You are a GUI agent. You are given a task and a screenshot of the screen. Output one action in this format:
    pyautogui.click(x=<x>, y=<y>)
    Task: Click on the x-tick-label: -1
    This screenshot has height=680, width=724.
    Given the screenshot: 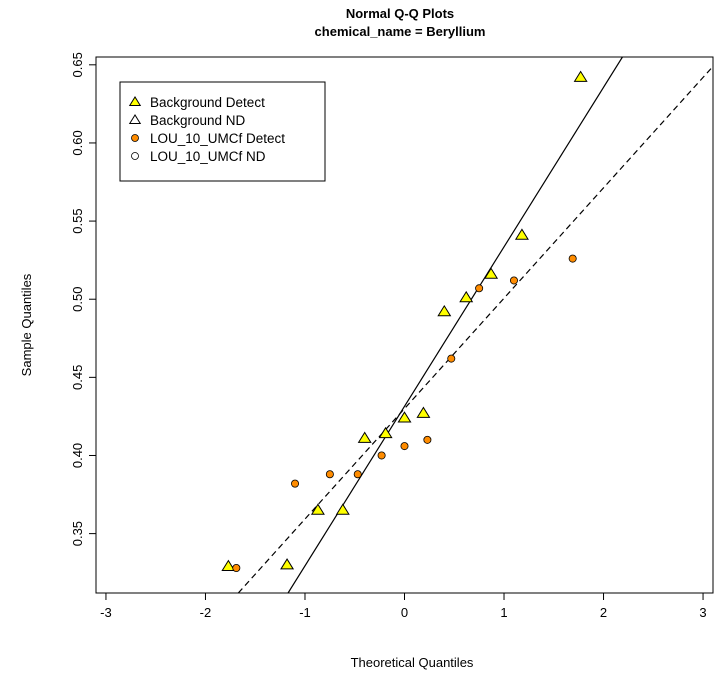 What is the action you would take?
    pyautogui.click(x=305, y=612)
    